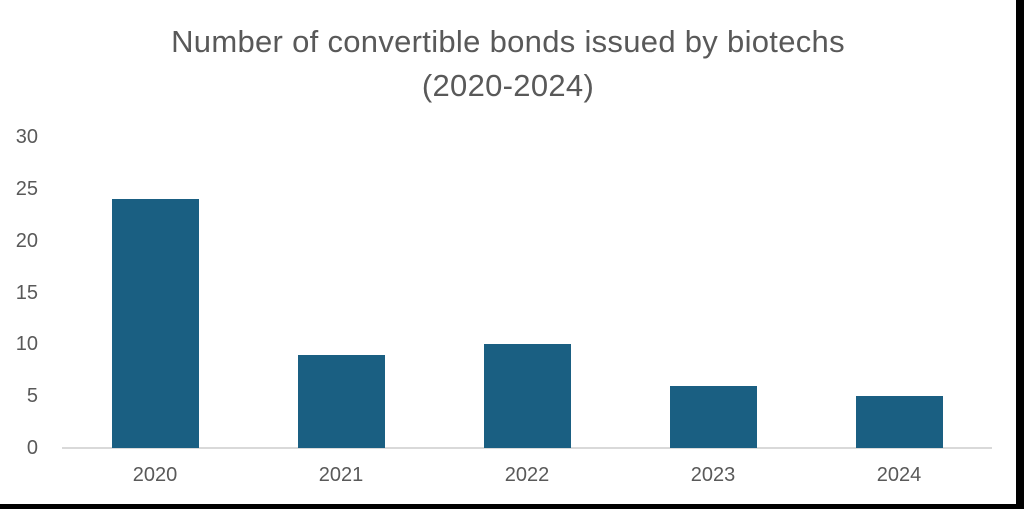 The image size is (1024, 509). Describe the element at coordinates (26, 292) in the screenshot. I see `y-tick-label: 15` at that location.